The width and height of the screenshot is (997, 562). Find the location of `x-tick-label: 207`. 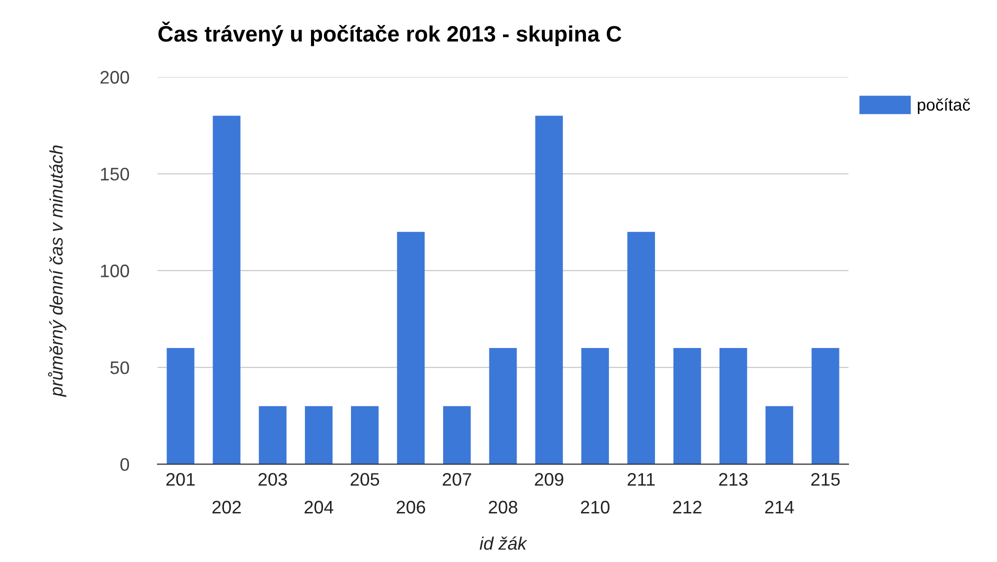

x-tick-label: 207 is located at coordinates (457, 479).